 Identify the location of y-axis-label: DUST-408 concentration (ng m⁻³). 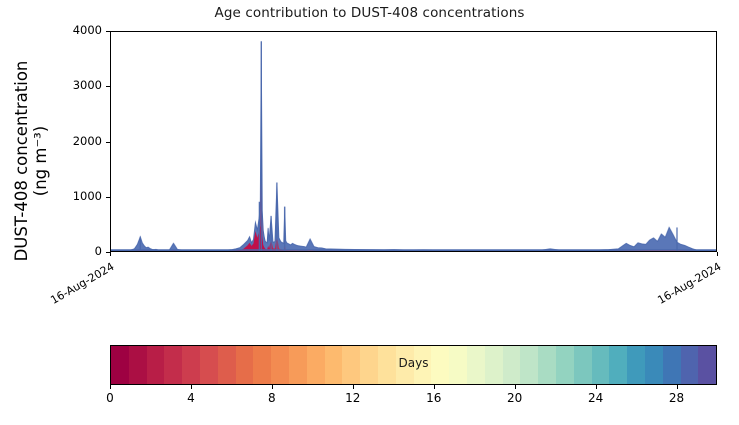
(32, 161).